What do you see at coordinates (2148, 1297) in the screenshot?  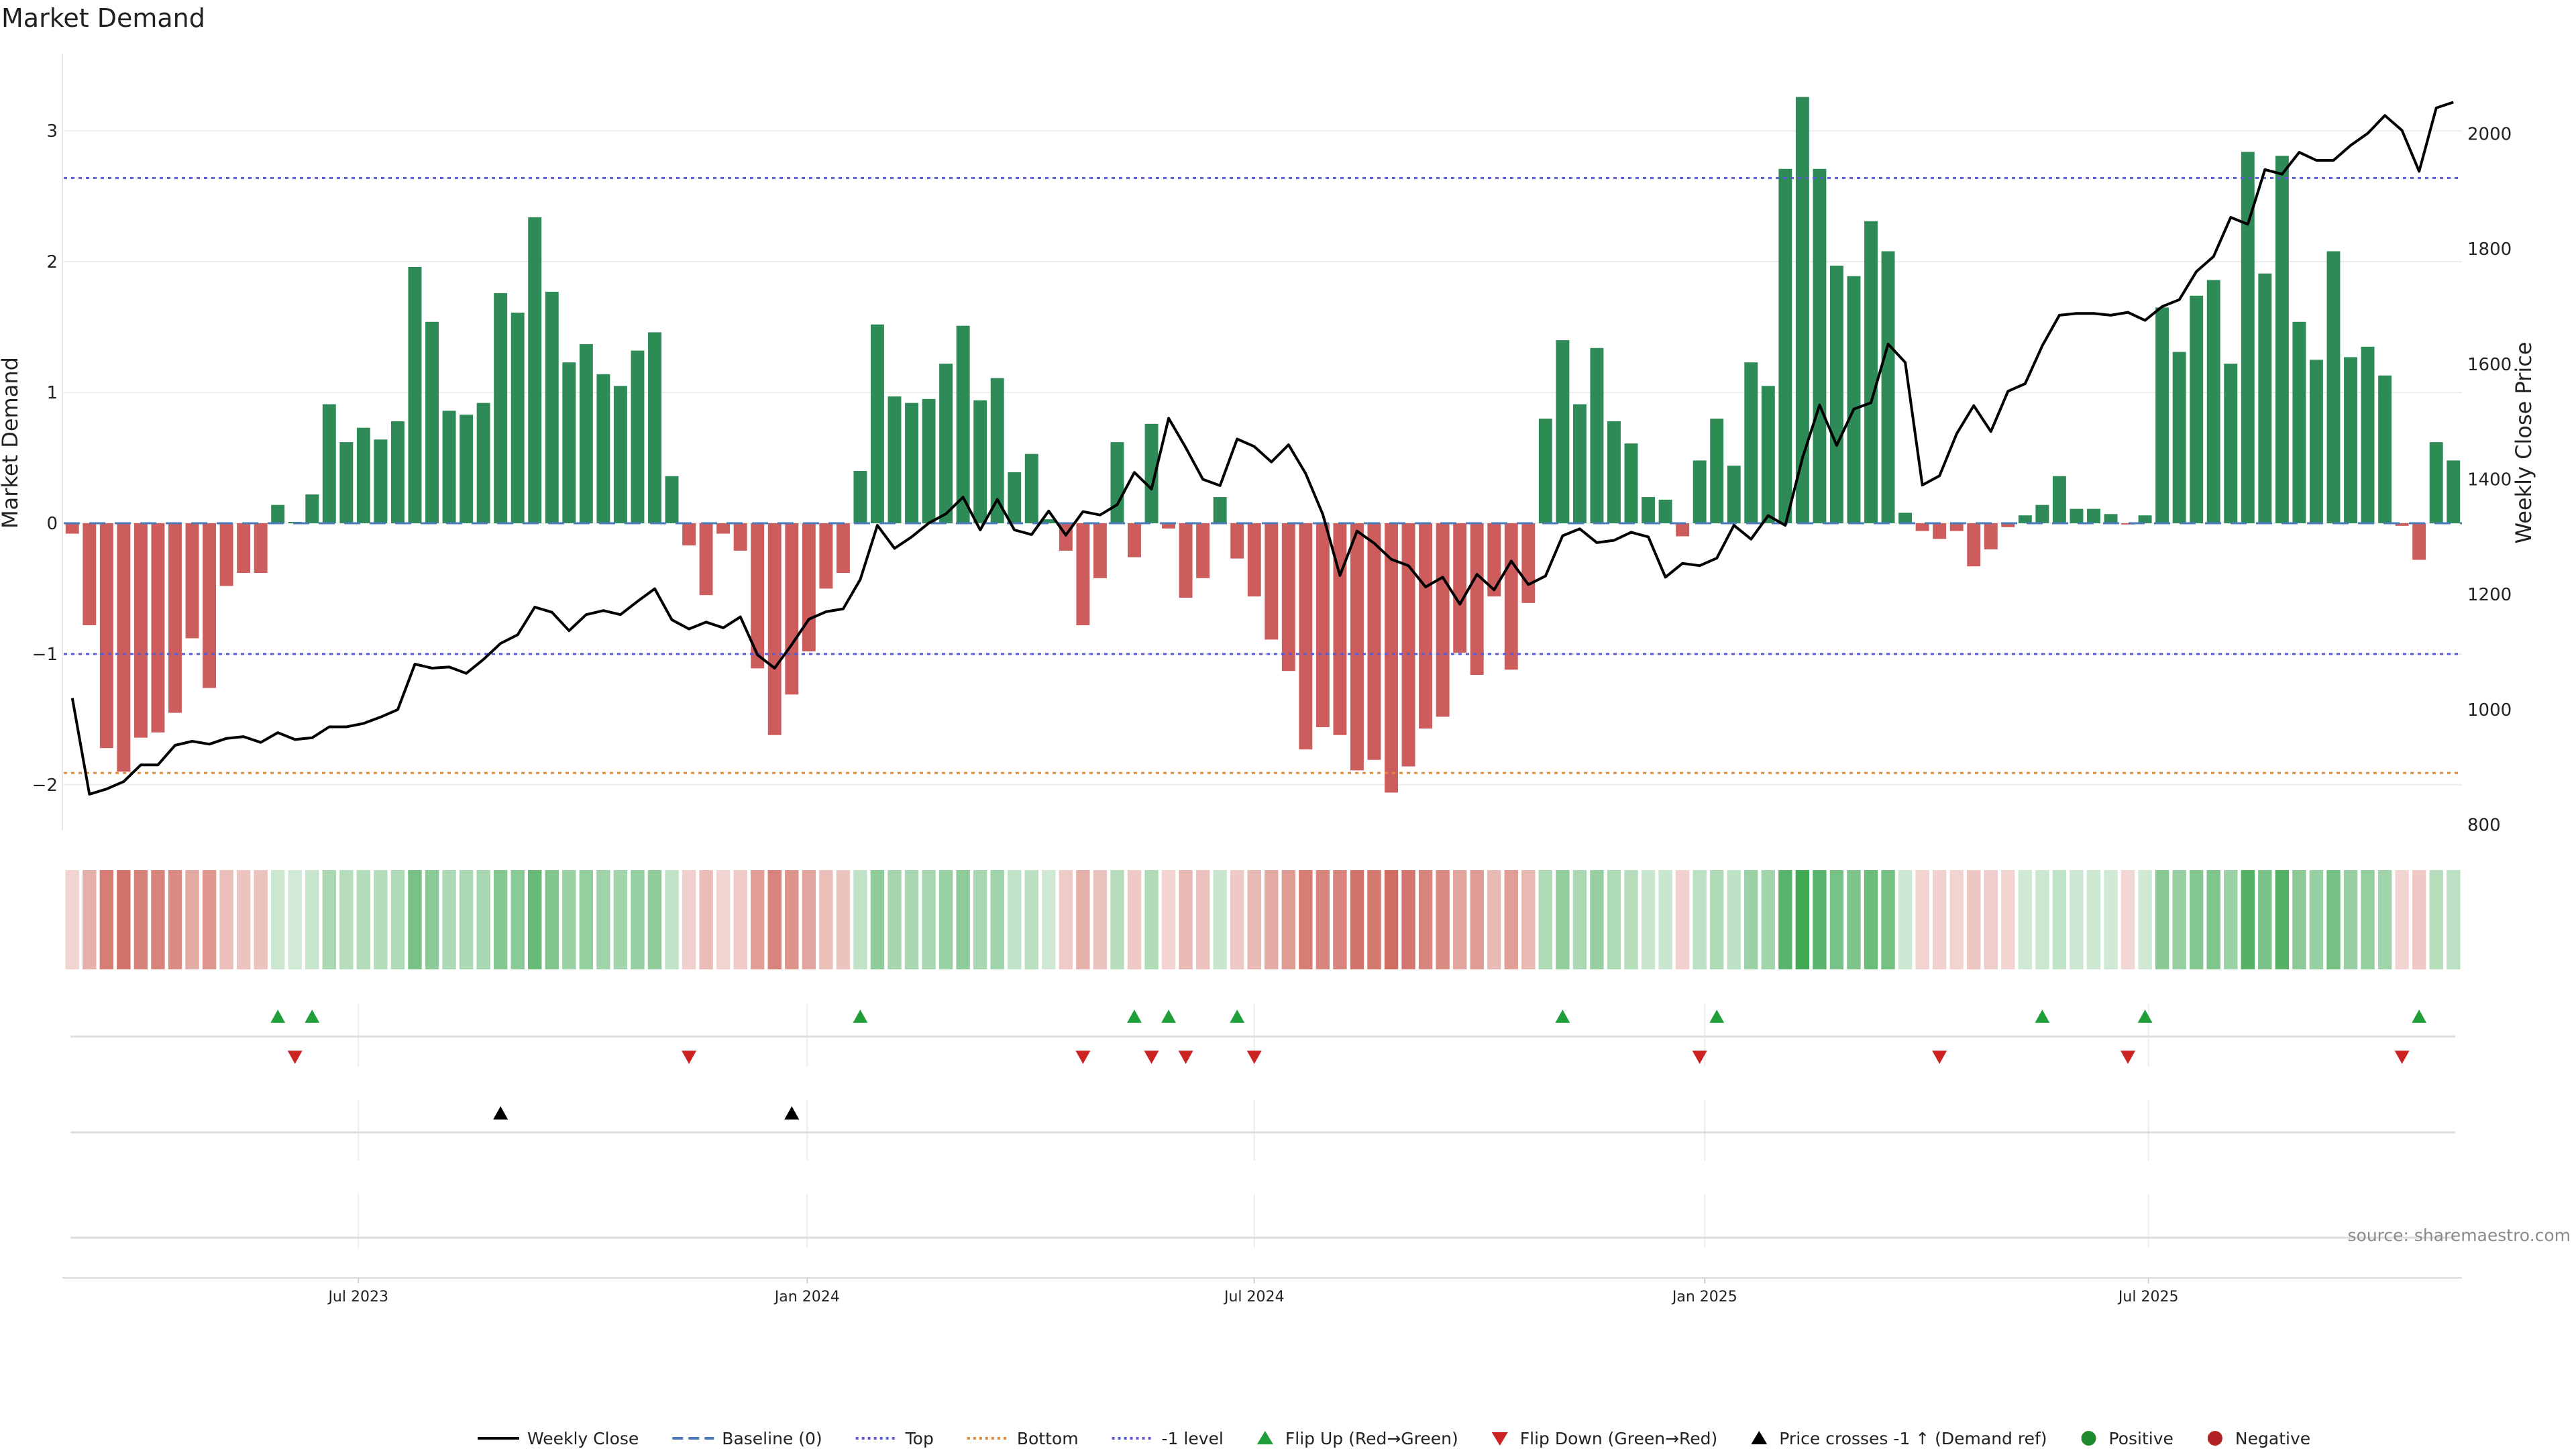 I see `date-tick-label: Jul 2025` at bounding box center [2148, 1297].